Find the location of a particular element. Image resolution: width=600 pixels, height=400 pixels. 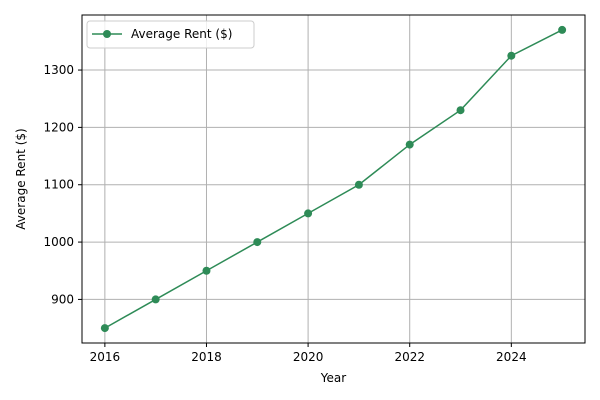

legend-marker-swatch is located at coordinates (107, 34).